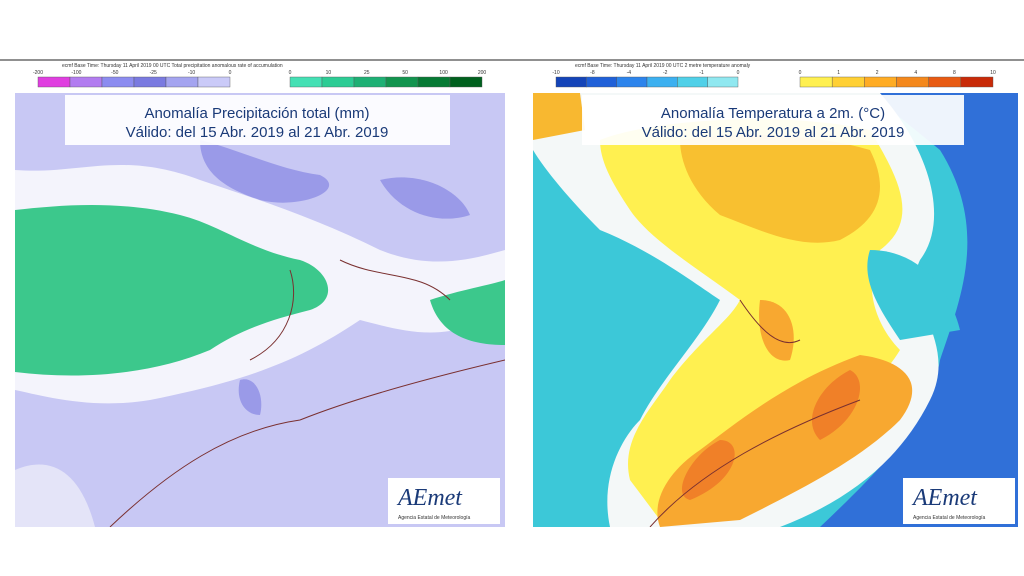 The image size is (1024, 576). What do you see at coordinates (629, 73) in the screenshot?
I see `colorbar-label: -4` at bounding box center [629, 73].